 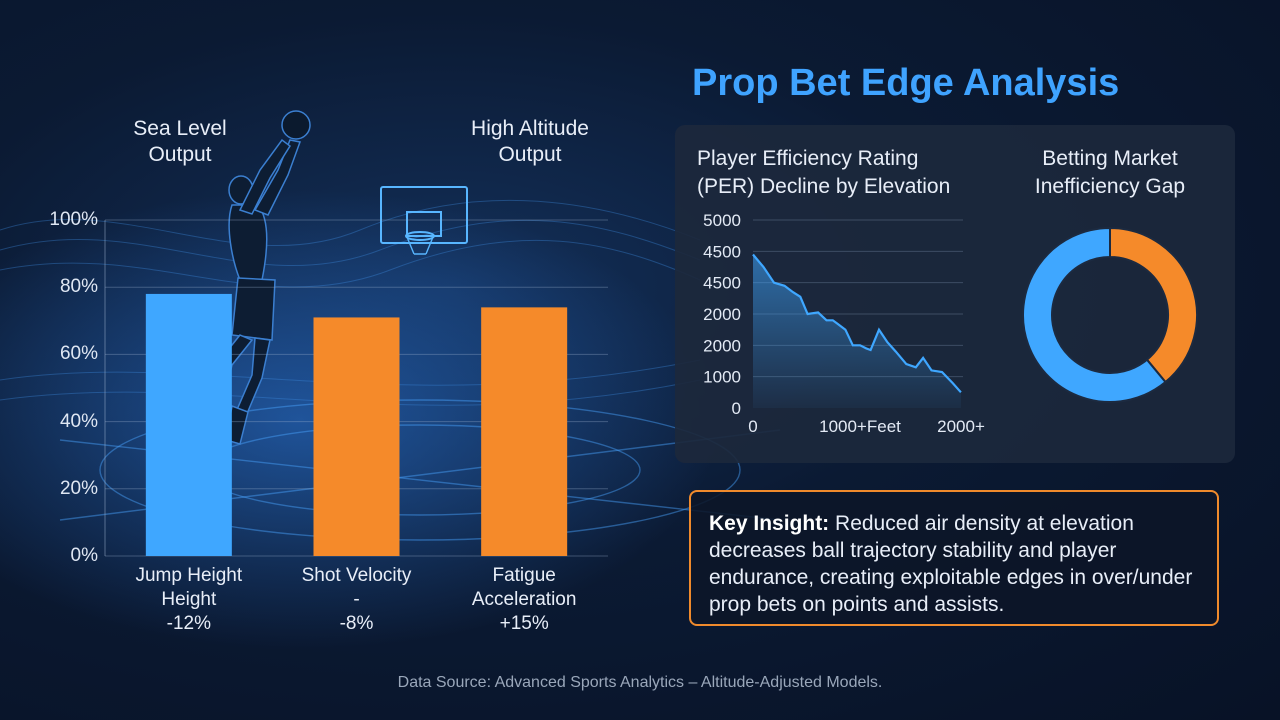 What do you see at coordinates (906, 83) in the screenshot?
I see `page-title: Prop Bet Edge Analysis` at bounding box center [906, 83].